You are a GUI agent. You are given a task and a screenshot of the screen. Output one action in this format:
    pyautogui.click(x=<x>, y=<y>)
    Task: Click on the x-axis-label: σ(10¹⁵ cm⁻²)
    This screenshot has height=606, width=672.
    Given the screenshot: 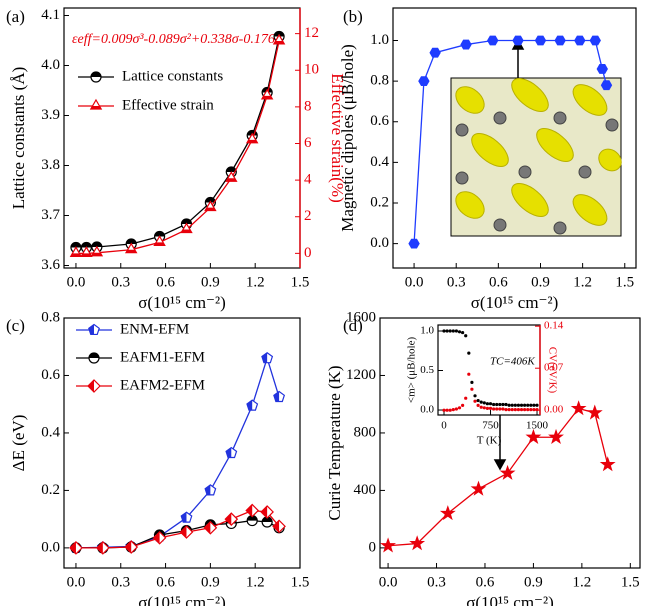 What is the action you would take?
    pyautogui.click(x=182, y=599)
    